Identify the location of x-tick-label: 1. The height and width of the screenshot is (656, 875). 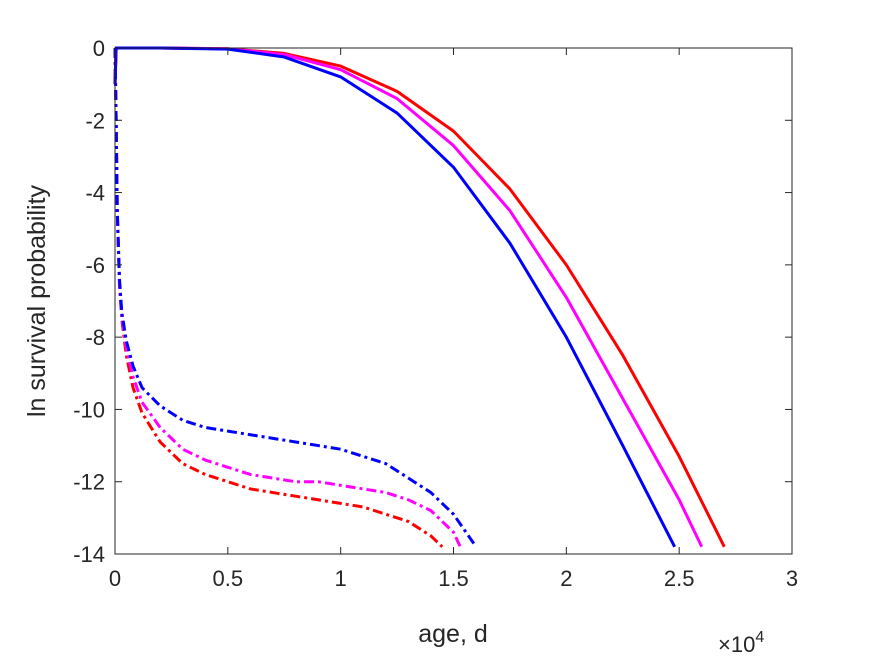
(341, 578).